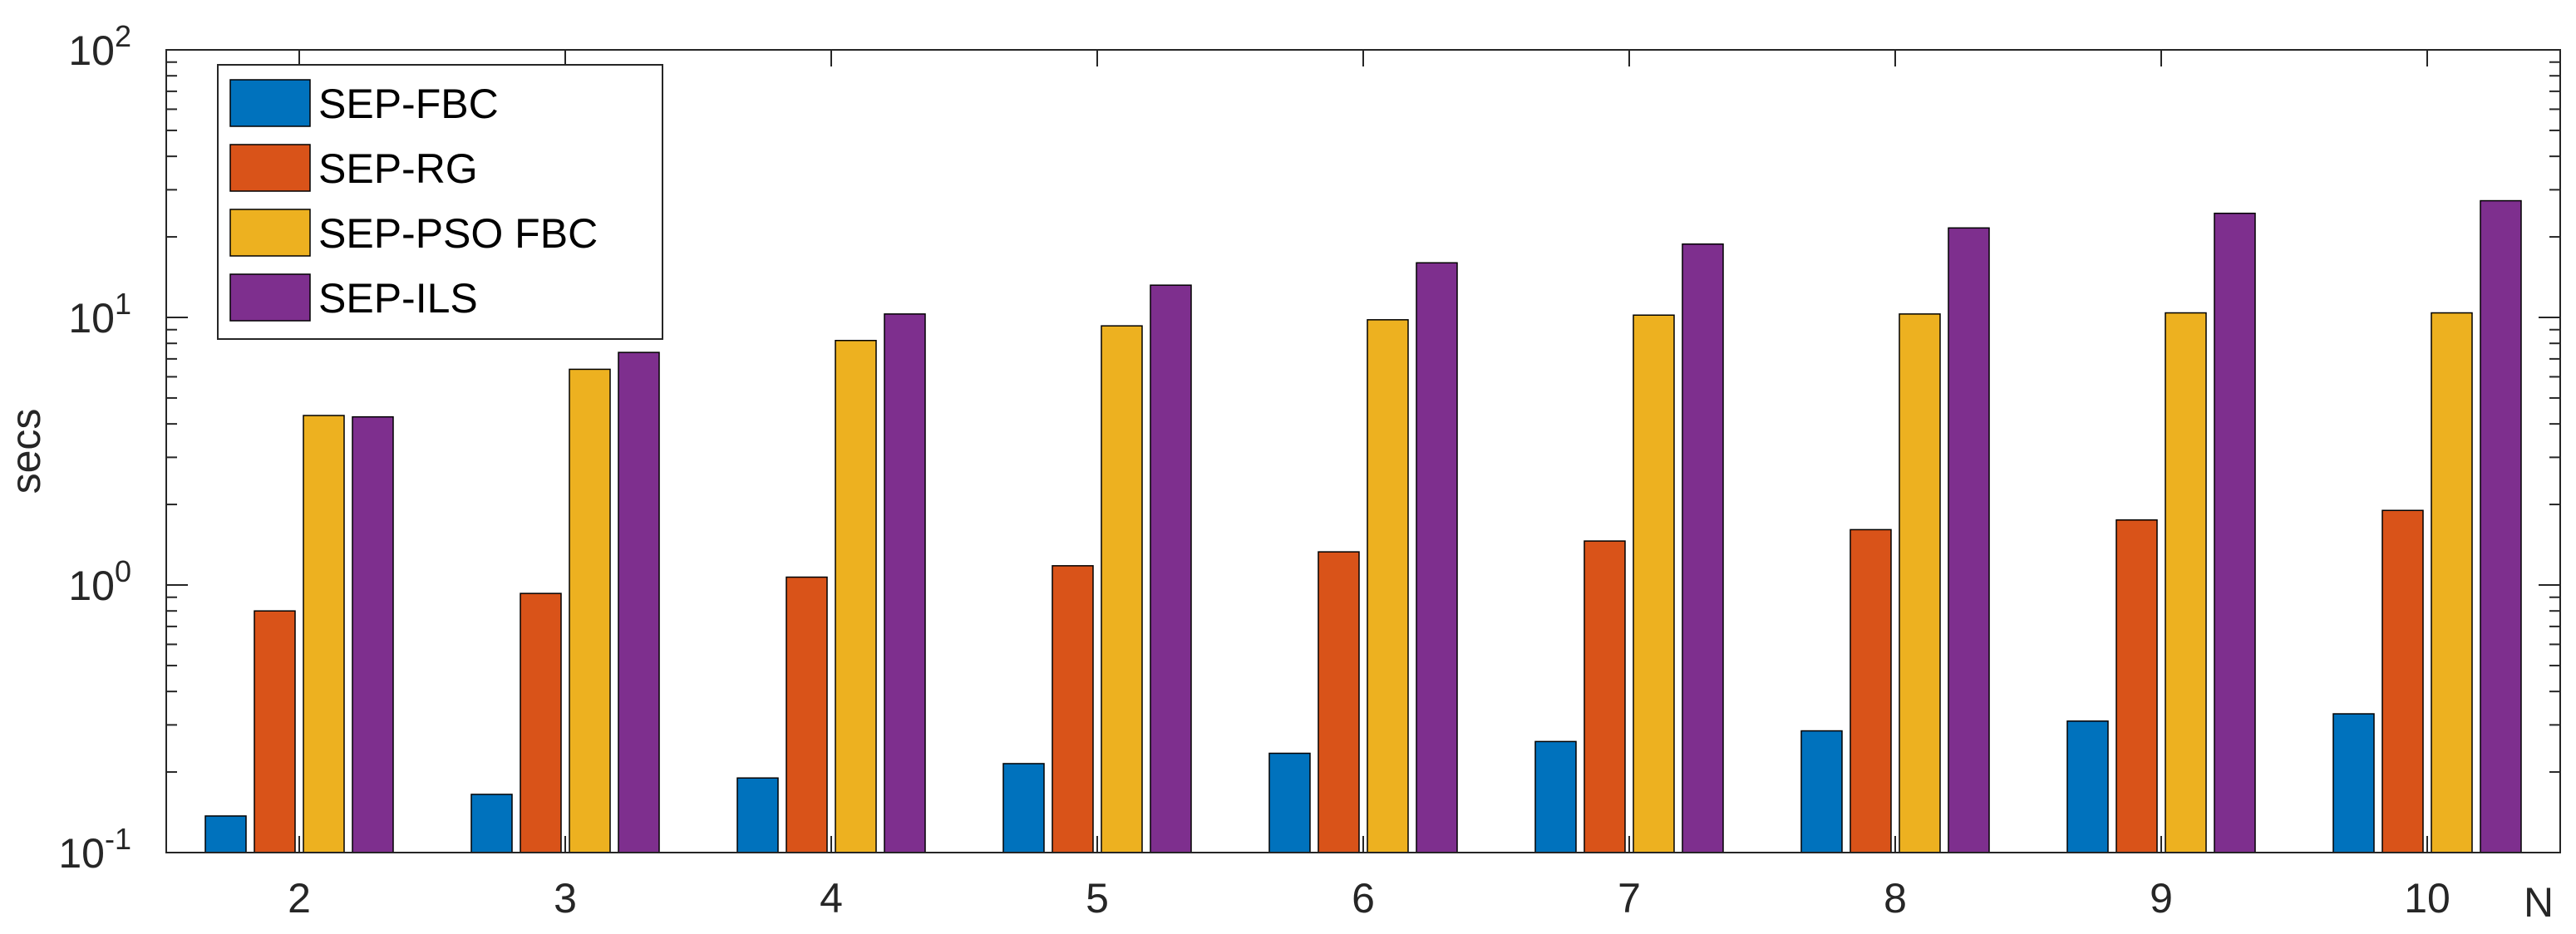 Image resolution: width=2576 pixels, height=934 pixels. What do you see at coordinates (856, 596) in the screenshot?
I see `bar-sep-pso-fbc-n4` at bounding box center [856, 596].